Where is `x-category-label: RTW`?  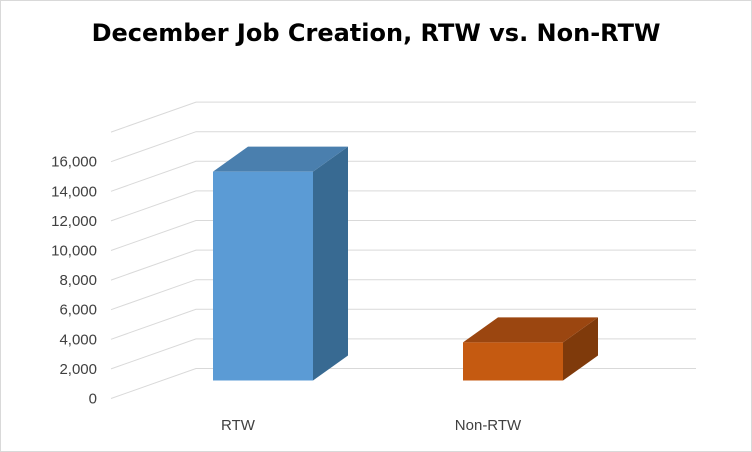 x-category-label: RTW is located at coordinates (238, 425).